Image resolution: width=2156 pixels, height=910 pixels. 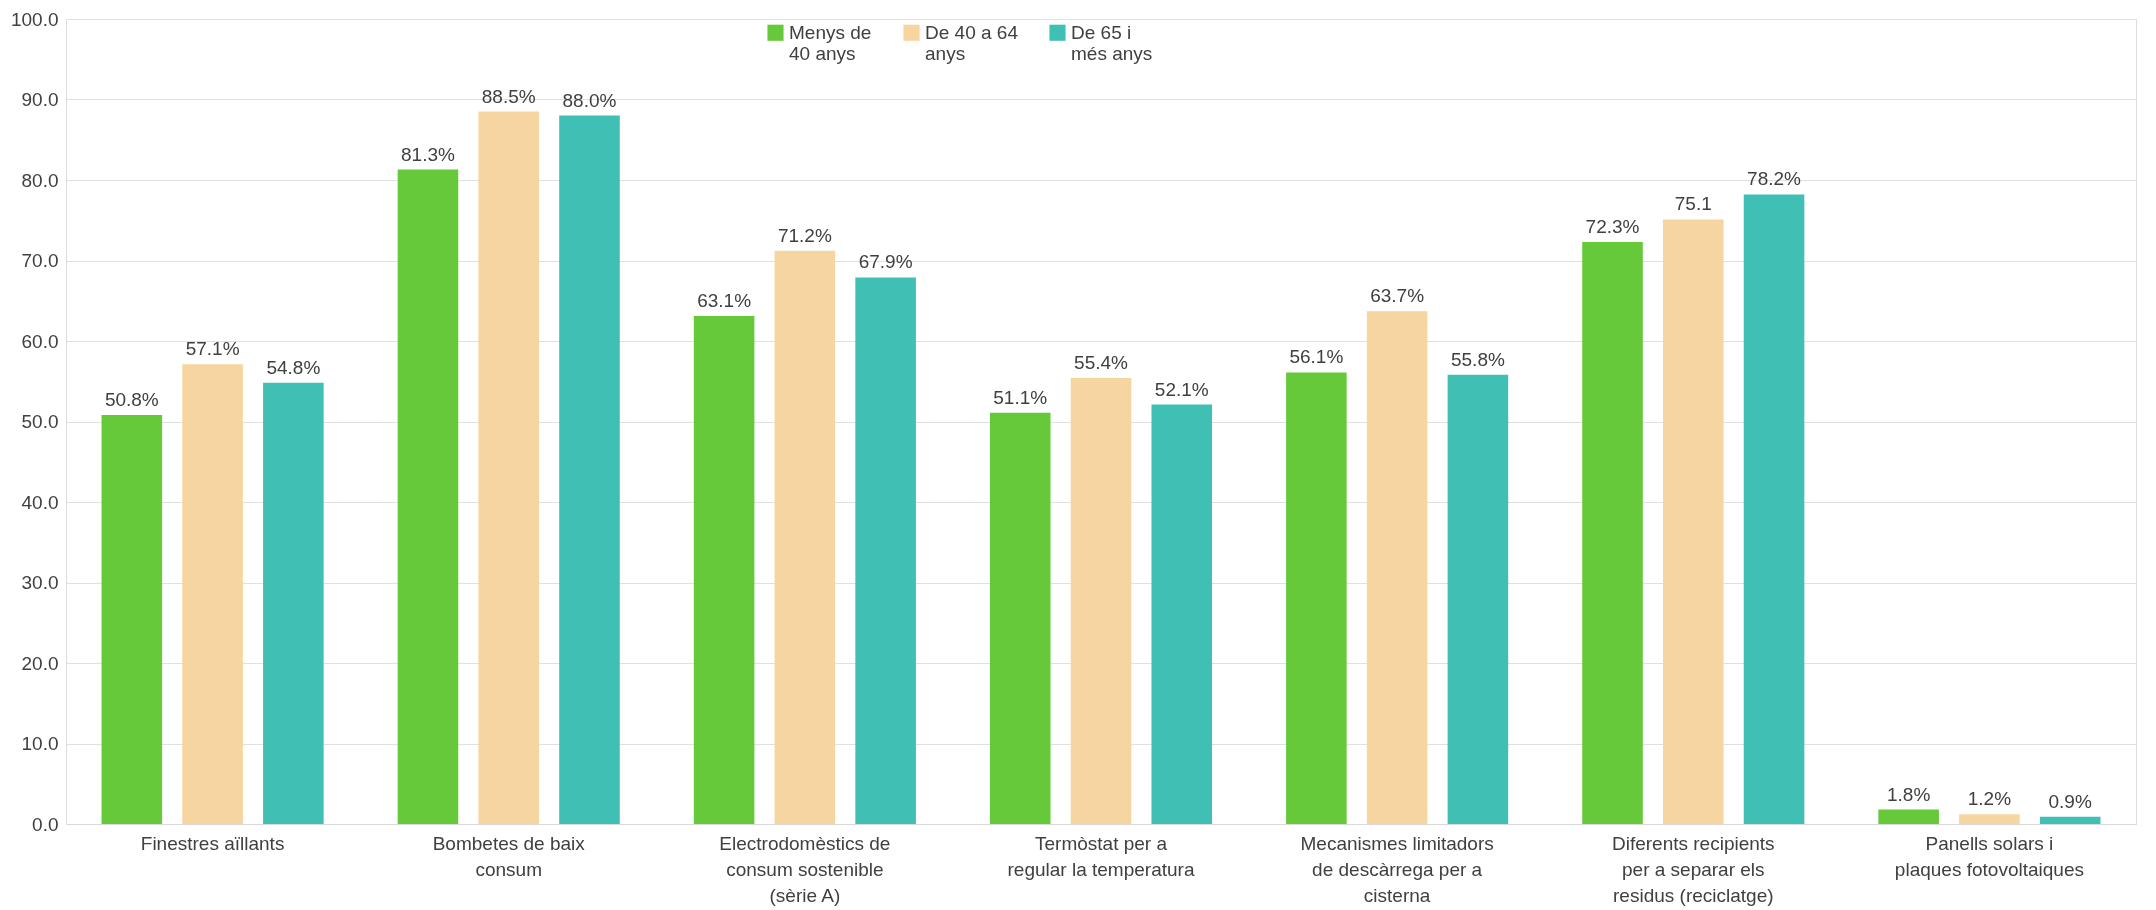 I want to click on data-label: 0.9%, so click(x=2070, y=801).